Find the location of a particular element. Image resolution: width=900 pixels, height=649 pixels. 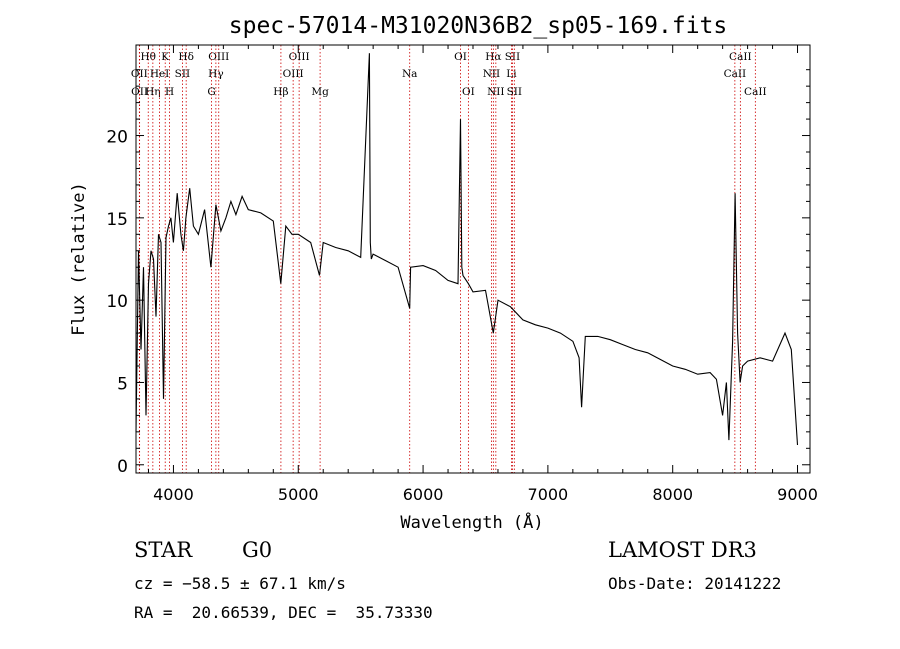

y-axis-label: Flux (relative) is located at coordinates (79, 259).